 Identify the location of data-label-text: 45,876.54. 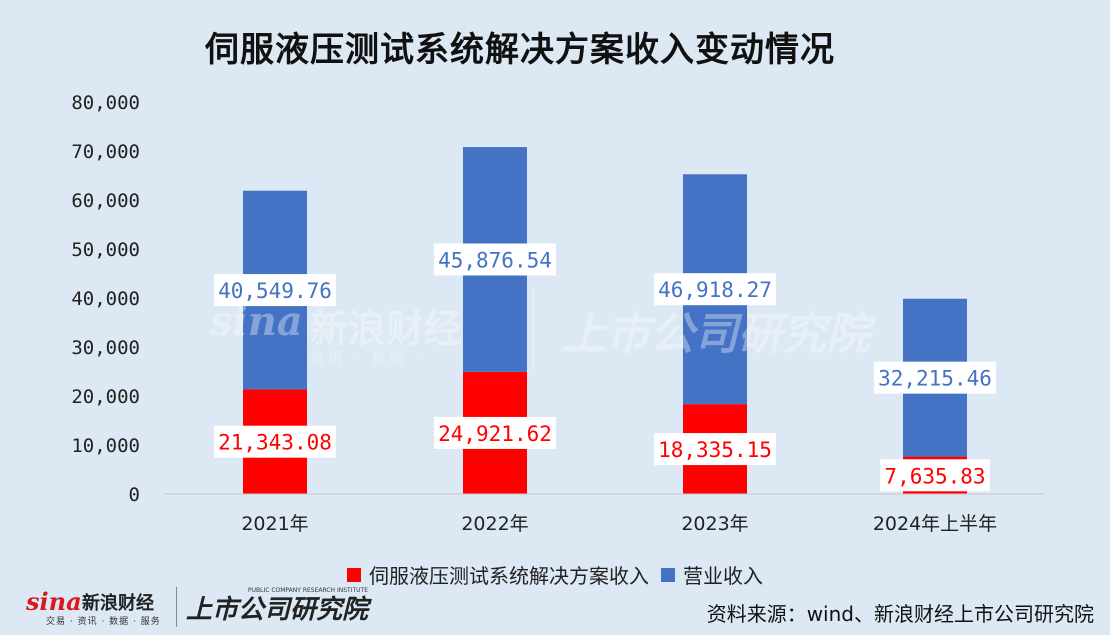
(495, 260).